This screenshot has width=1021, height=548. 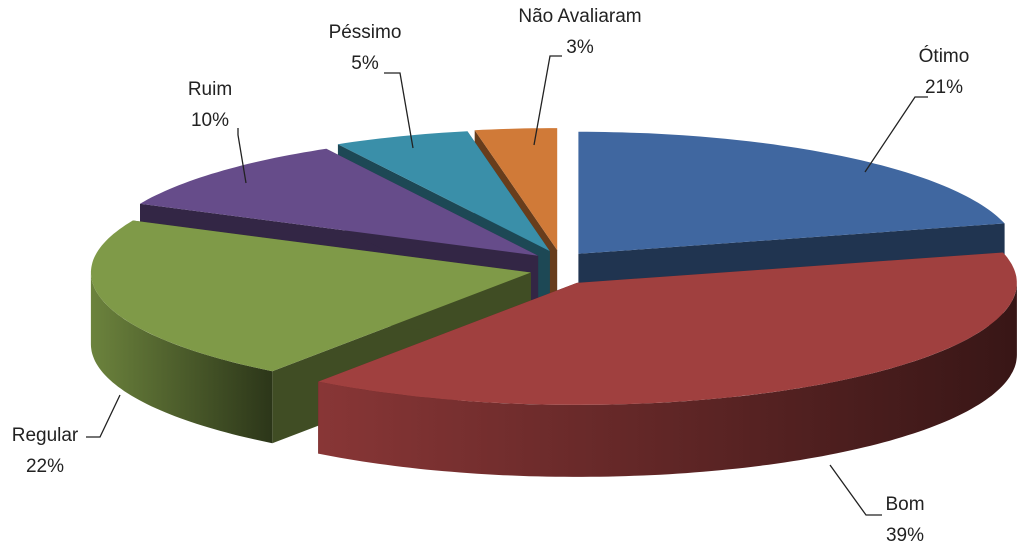 I want to click on value-label: 21%, so click(x=944, y=87).